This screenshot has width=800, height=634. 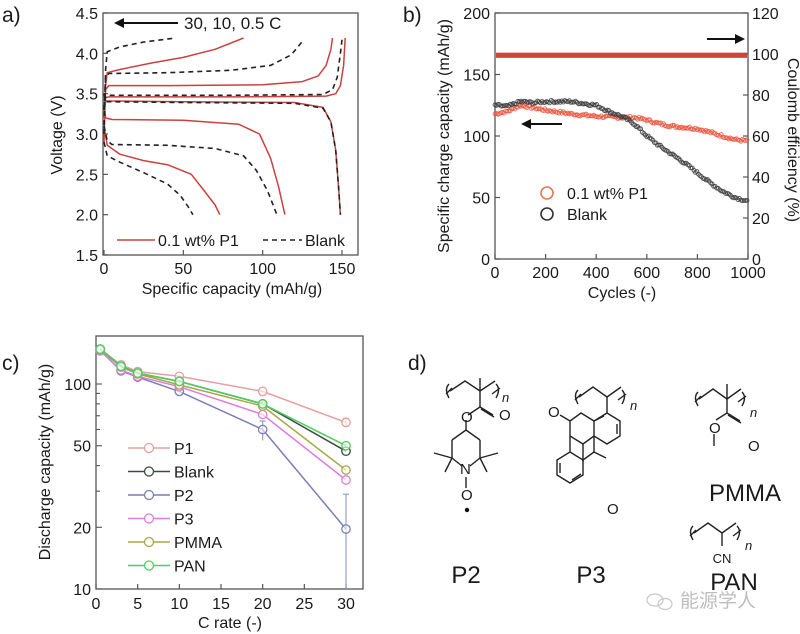 What do you see at coordinates (204, 74) in the screenshot?
I see `curve-blank-charge-10c` at bounding box center [204, 74].